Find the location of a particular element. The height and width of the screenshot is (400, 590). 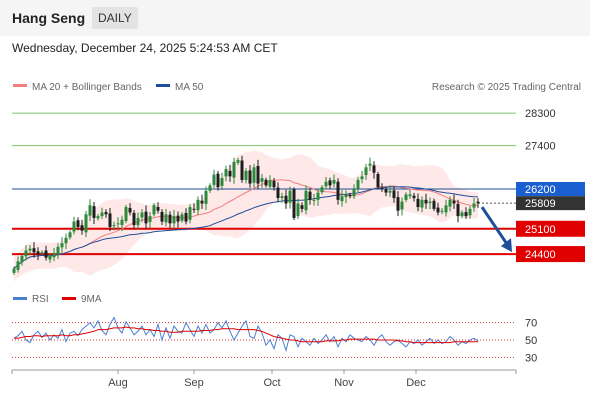

resistance-label-28300: 28300 is located at coordinates (540, 114).